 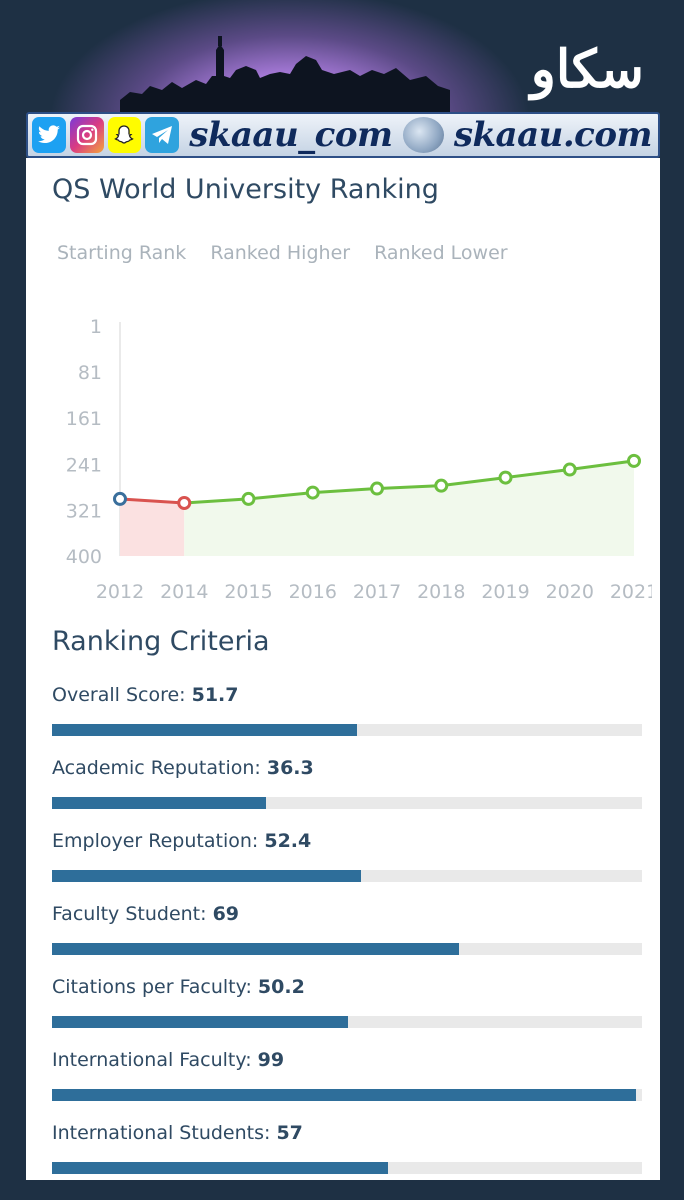 I want to click on criteria-row: International Faculty: 99, so click(x=347, y=1083).